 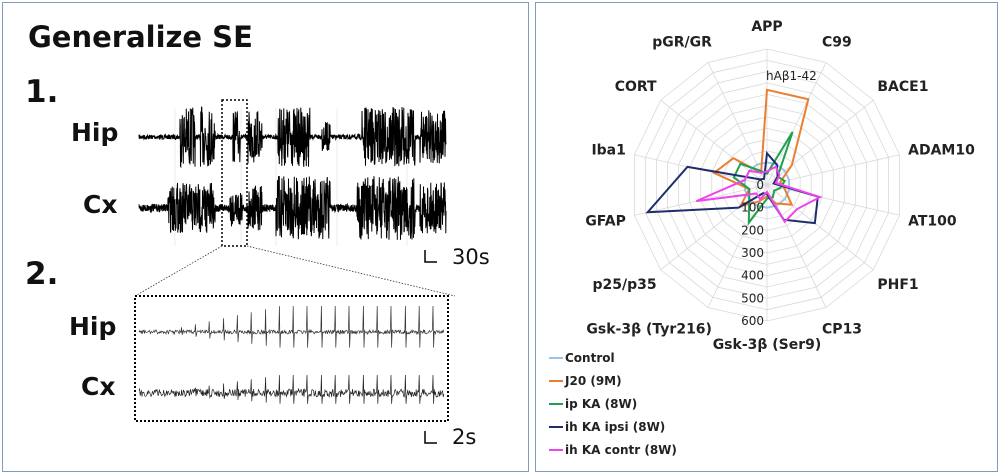 I want to click on axis-label-0: APP, so click(x=766, y=27).